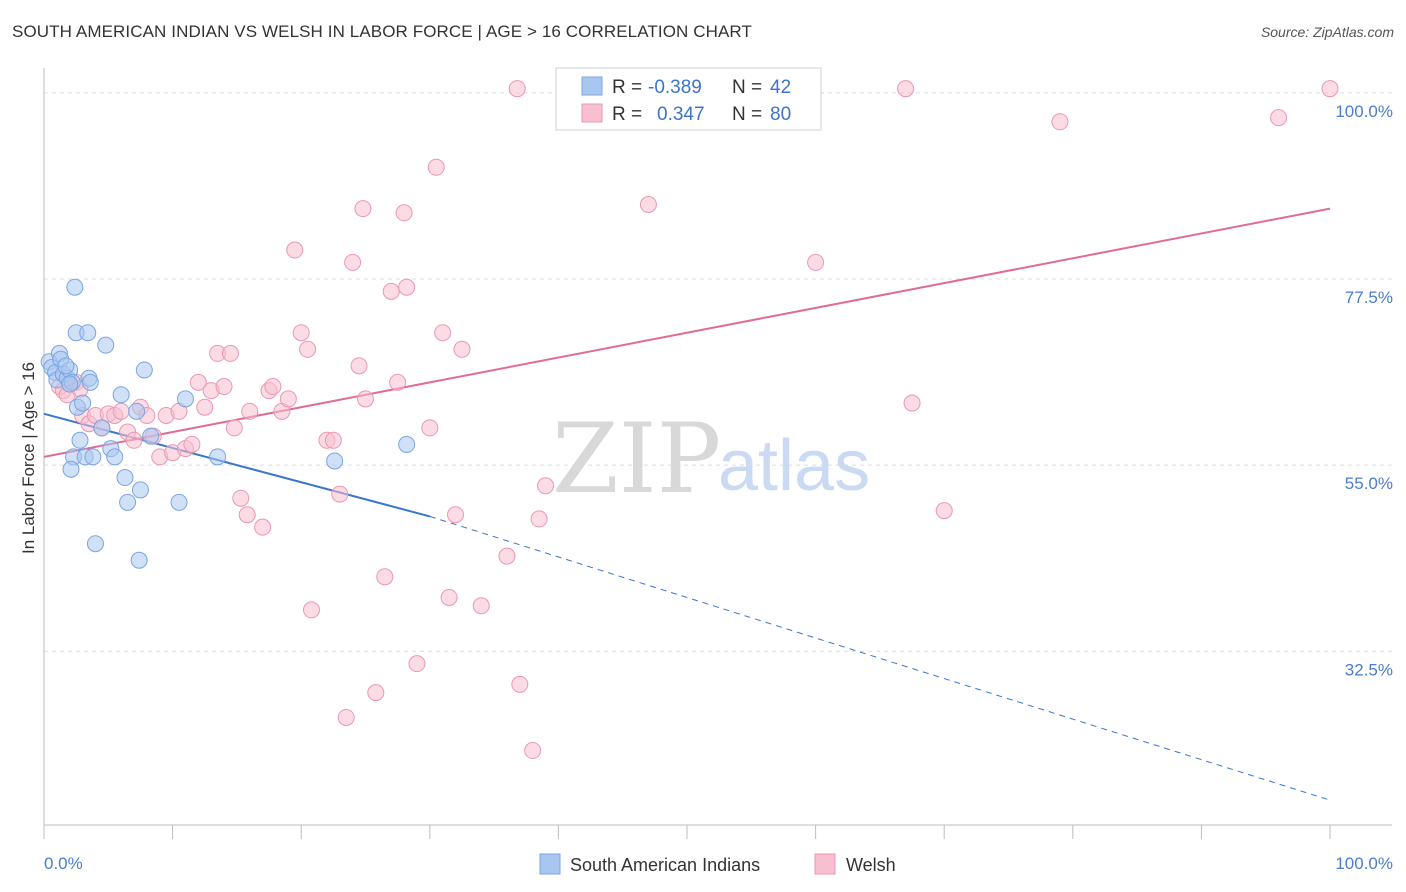  I want to click on legend-r-value: -0.389, so click(675, 87).